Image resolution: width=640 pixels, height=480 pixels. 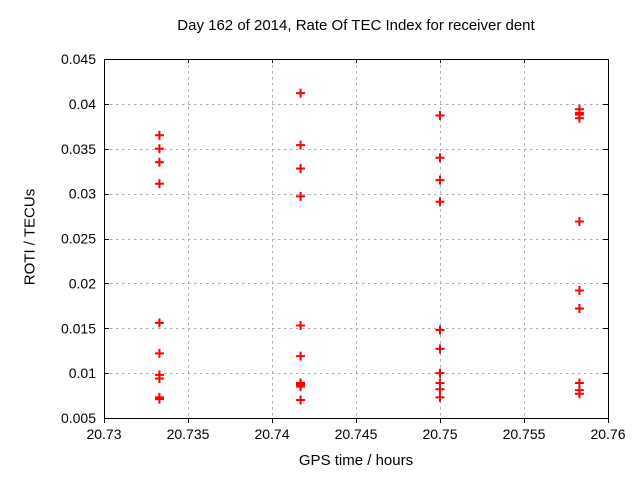 I want to click on x-axis-label: GPS time / hours, so click(x=356, y=460).